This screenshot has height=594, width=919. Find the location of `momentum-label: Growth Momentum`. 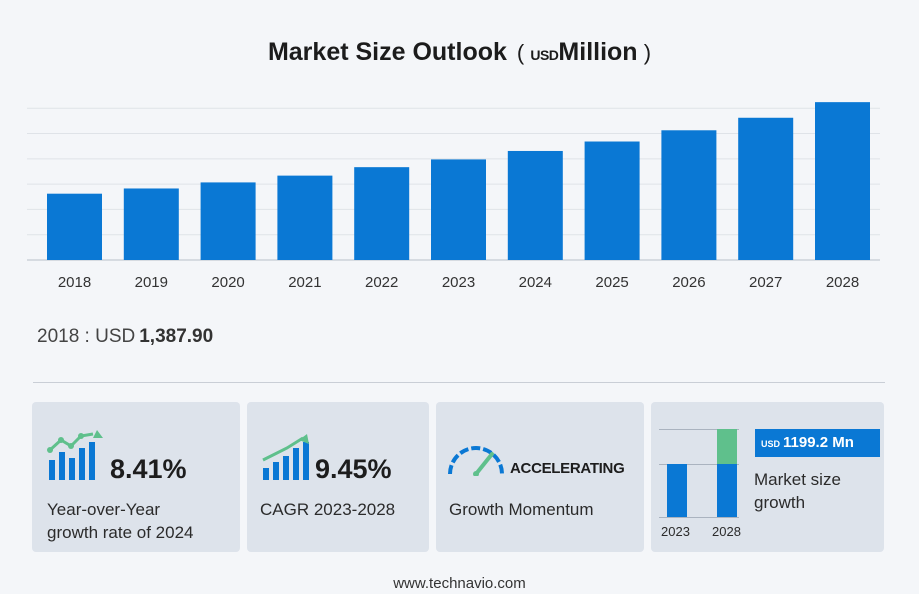

momentum-label: Growth Momentum is located at coordinates (521, 509).